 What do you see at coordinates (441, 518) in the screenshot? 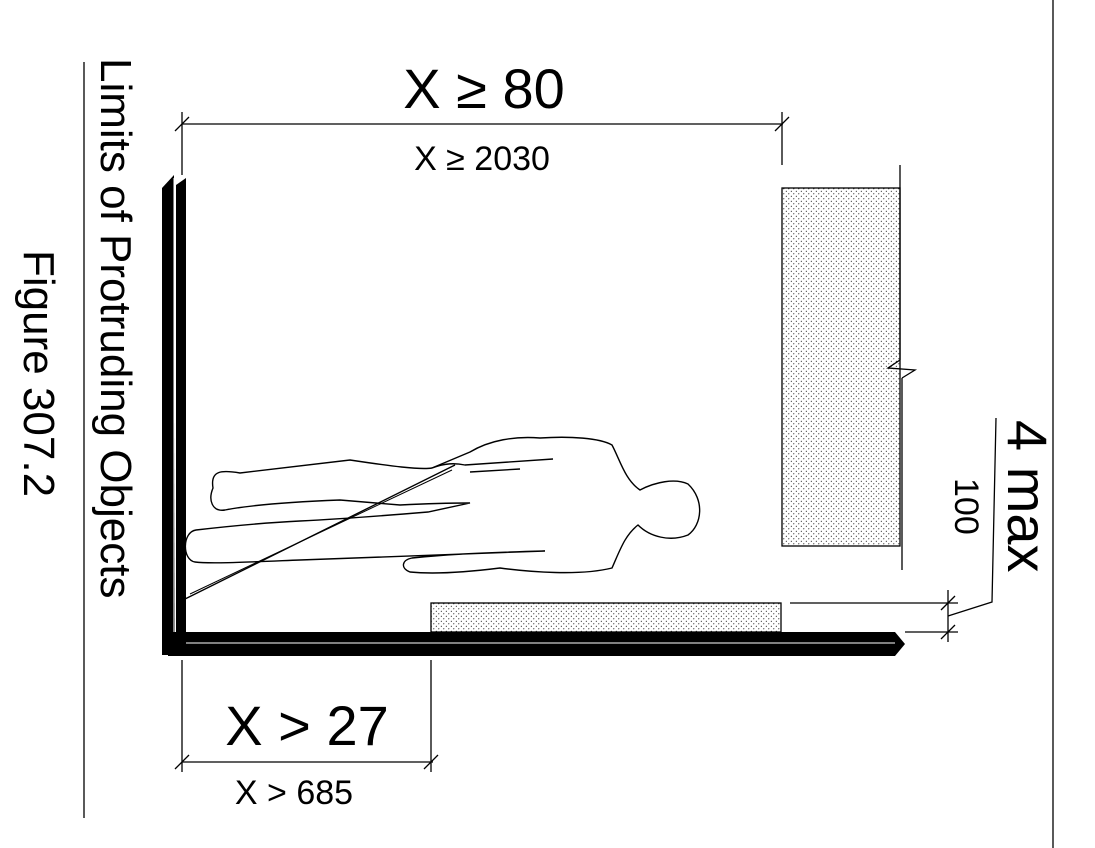
I see `person-with-cane` at bounding box center [441, 518].